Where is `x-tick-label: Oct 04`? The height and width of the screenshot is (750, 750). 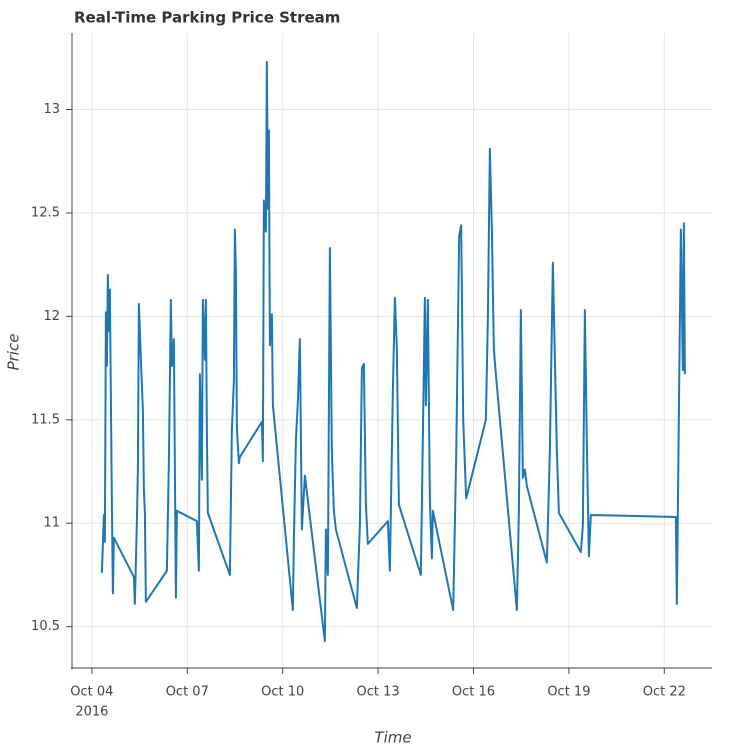
x-tick-label: Oct 04 is located at coordinates (91, 692).